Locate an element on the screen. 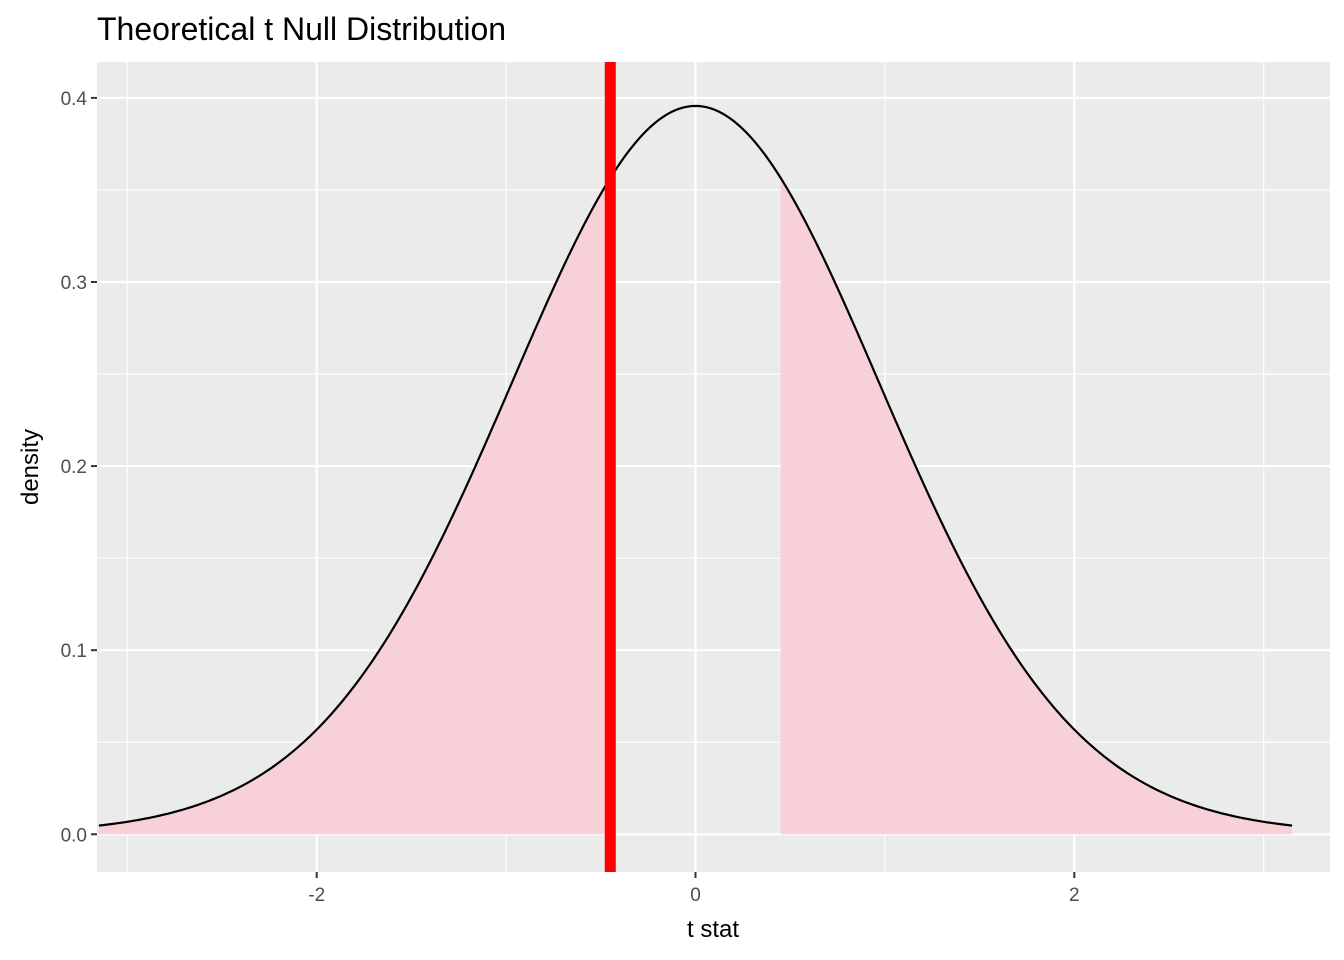 This screenshot has height=960, width=1344. x-tick-label: 0 is located at coordinates (695, 895).